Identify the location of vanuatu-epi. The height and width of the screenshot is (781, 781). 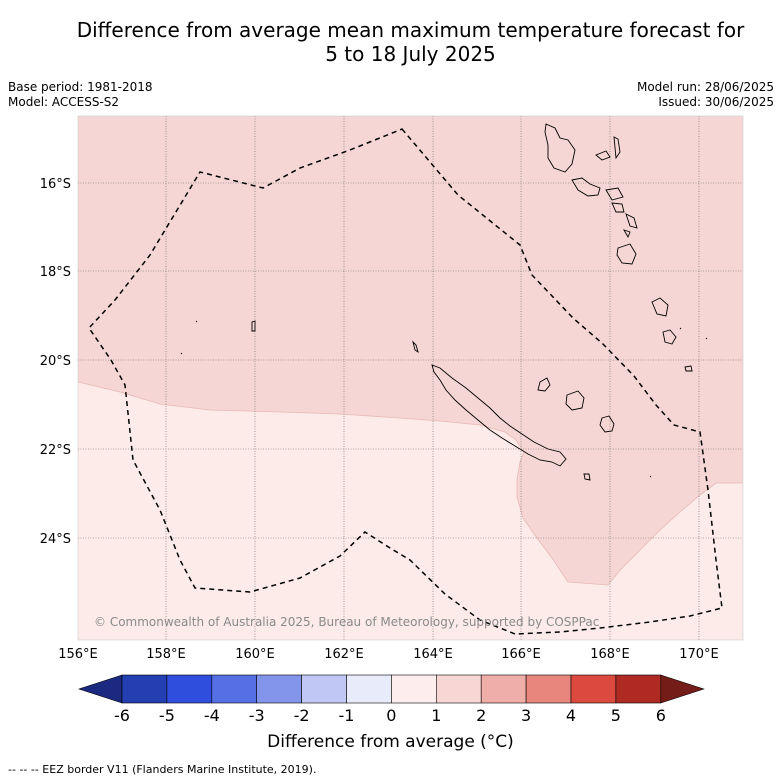
(614, 194).